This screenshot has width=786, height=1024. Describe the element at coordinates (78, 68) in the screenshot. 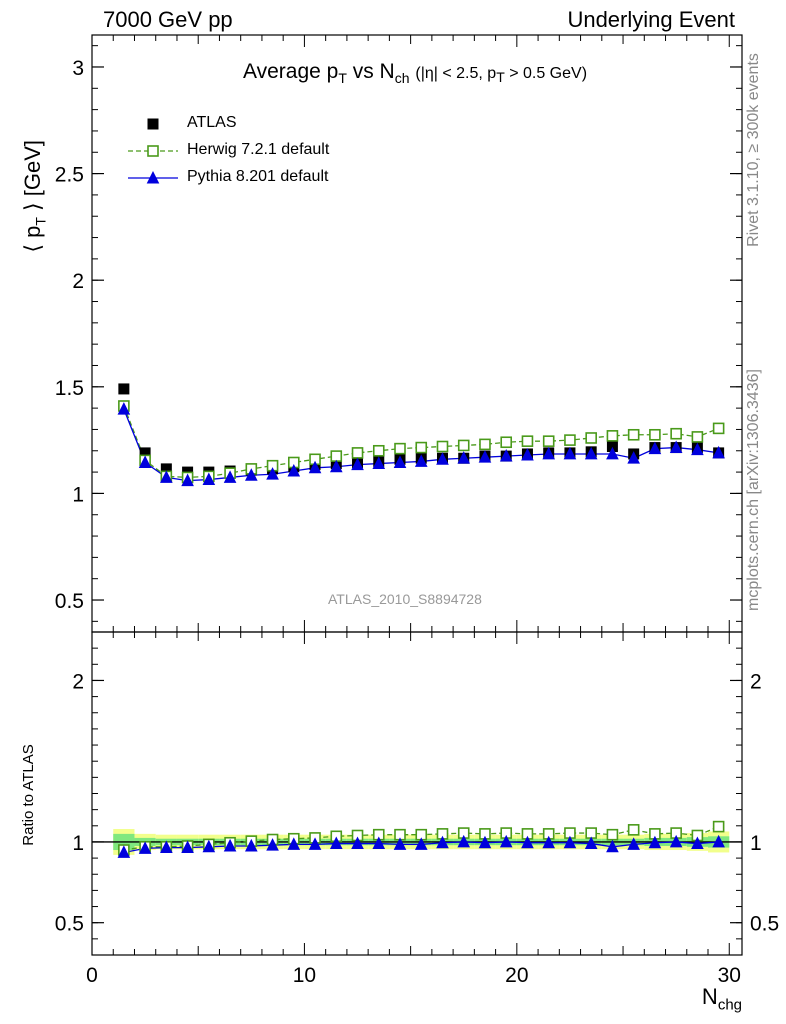

I see `upper-ytick-label: 3` at that location.